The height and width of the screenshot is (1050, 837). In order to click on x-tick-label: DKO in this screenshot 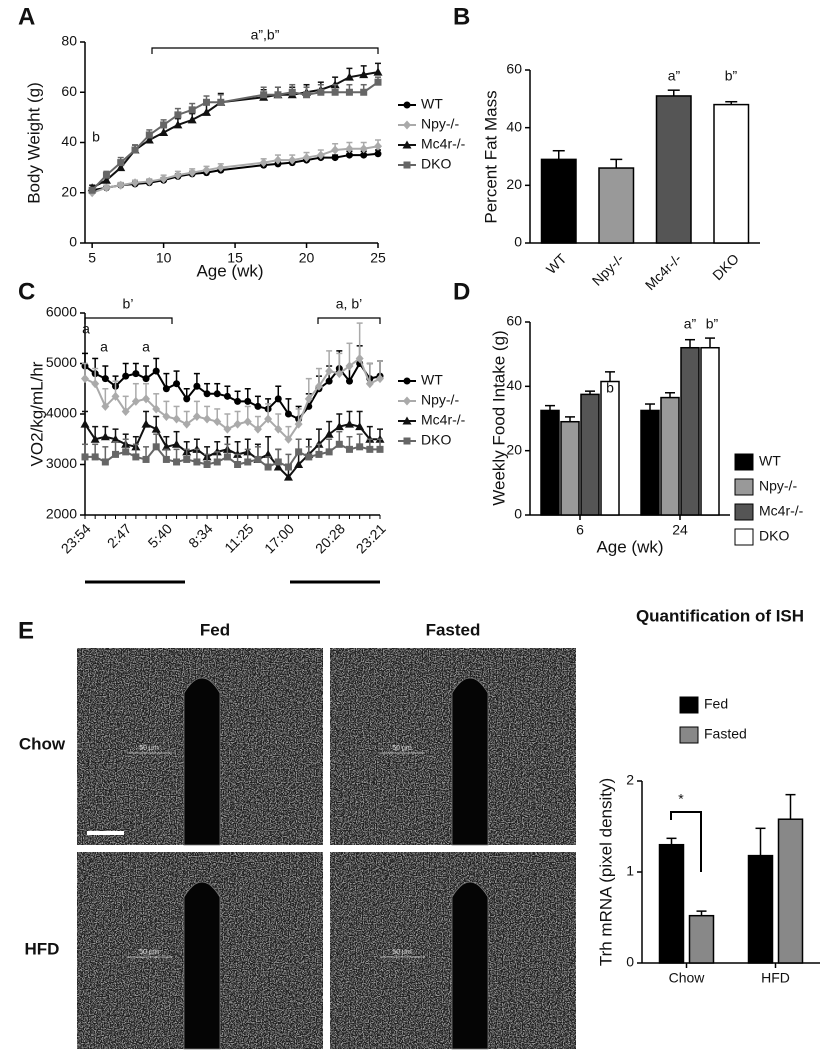, I will do `click(725, 266)`.